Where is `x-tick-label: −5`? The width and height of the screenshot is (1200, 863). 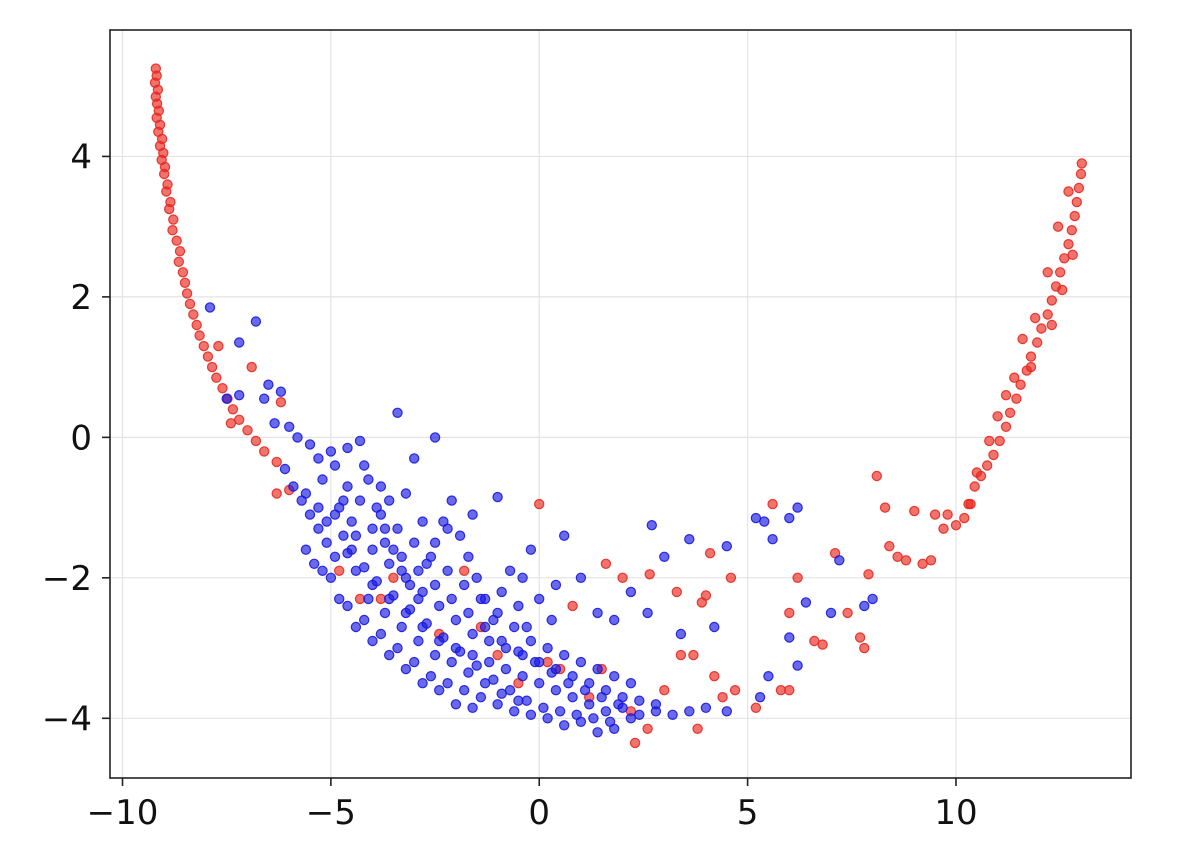
x-tick-label: −5 is located at coordinates (331, 813).